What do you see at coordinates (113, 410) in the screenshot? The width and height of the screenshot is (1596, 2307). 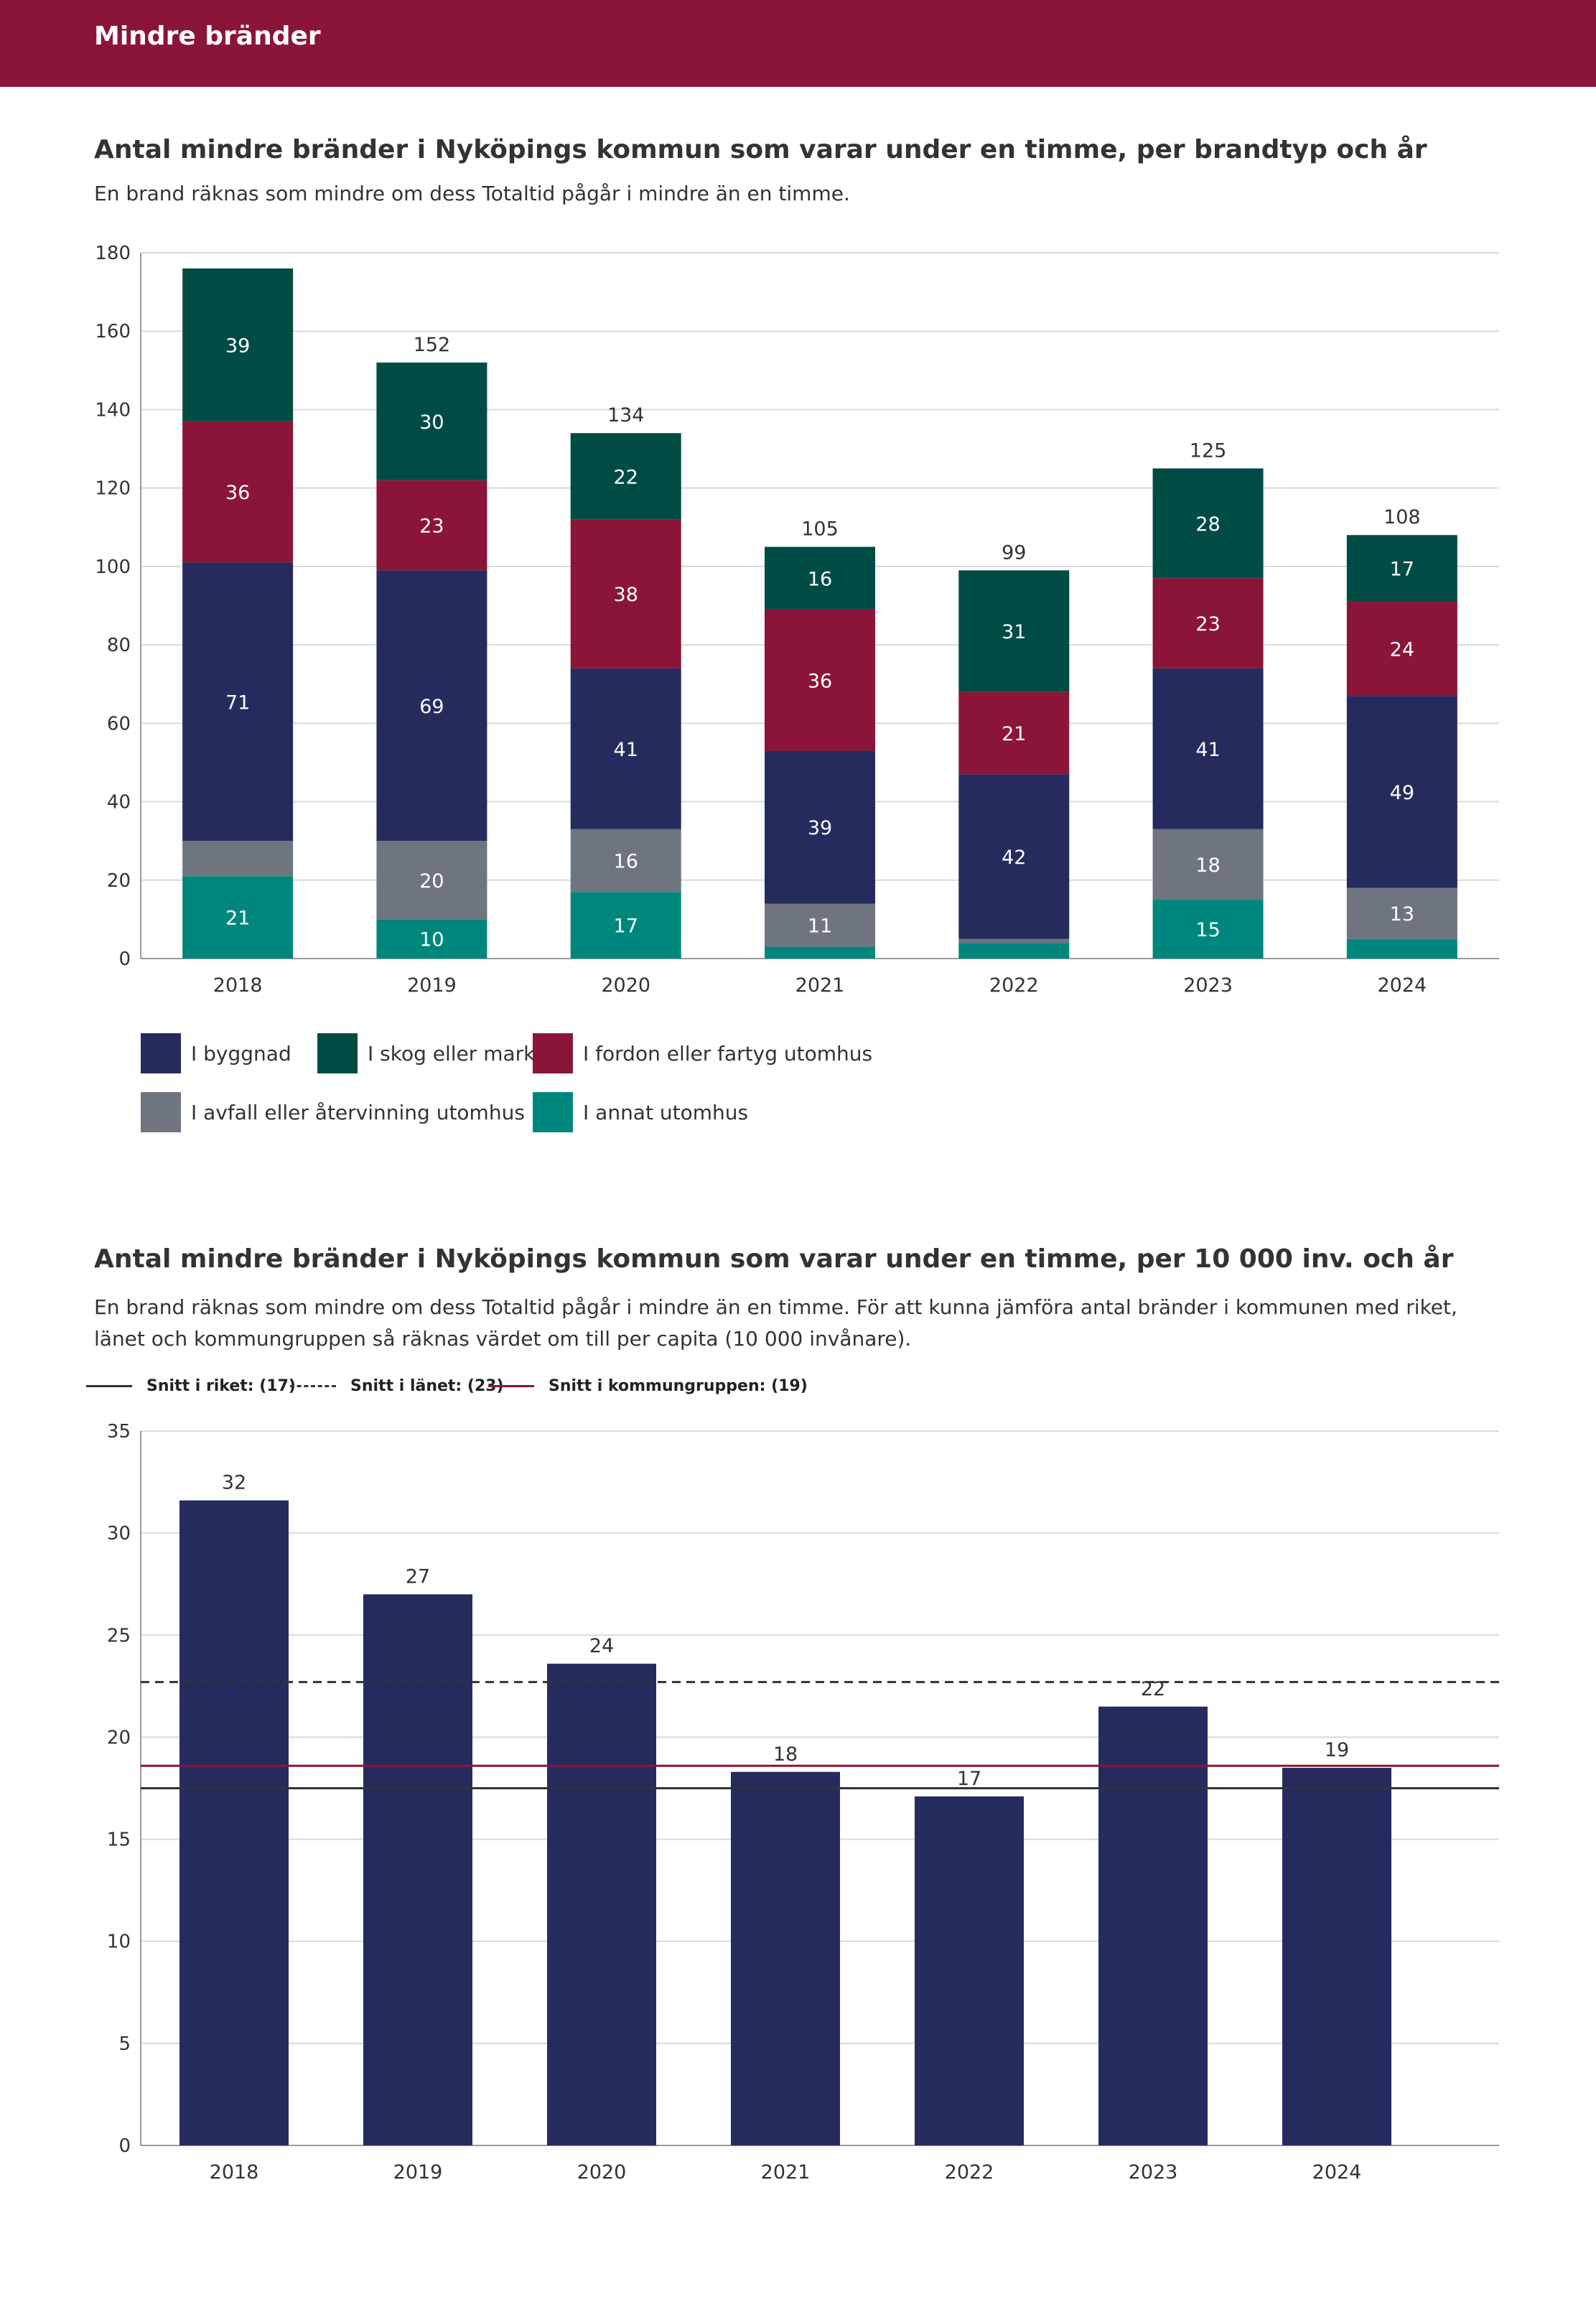 I see `y-tick-label: 140` at bounding box center [113, 410].